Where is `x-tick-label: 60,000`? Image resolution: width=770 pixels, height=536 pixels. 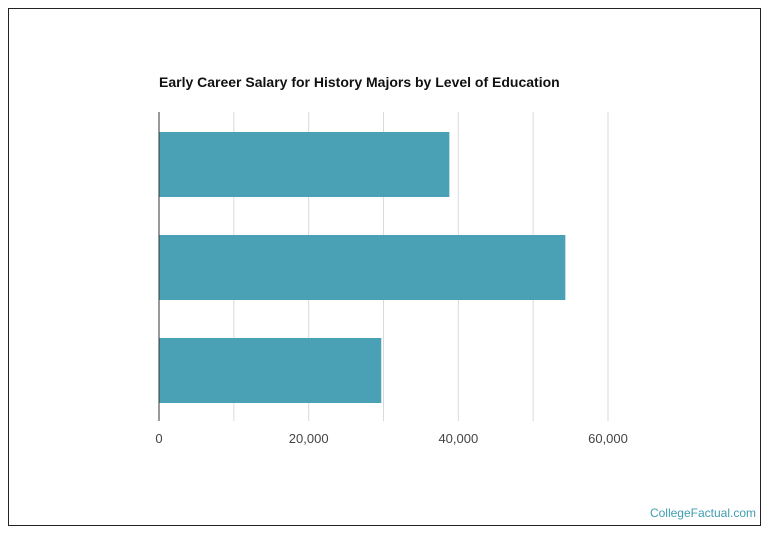
x-tick-label: 60,000 is located at coordinates (608, 438).